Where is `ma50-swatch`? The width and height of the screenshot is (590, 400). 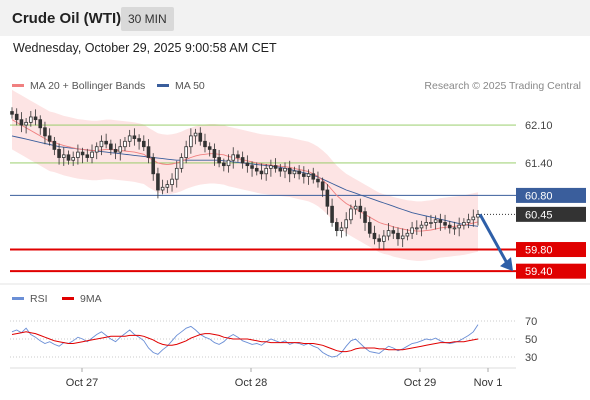
ma50-swatch is located at coordinates (163, 85).